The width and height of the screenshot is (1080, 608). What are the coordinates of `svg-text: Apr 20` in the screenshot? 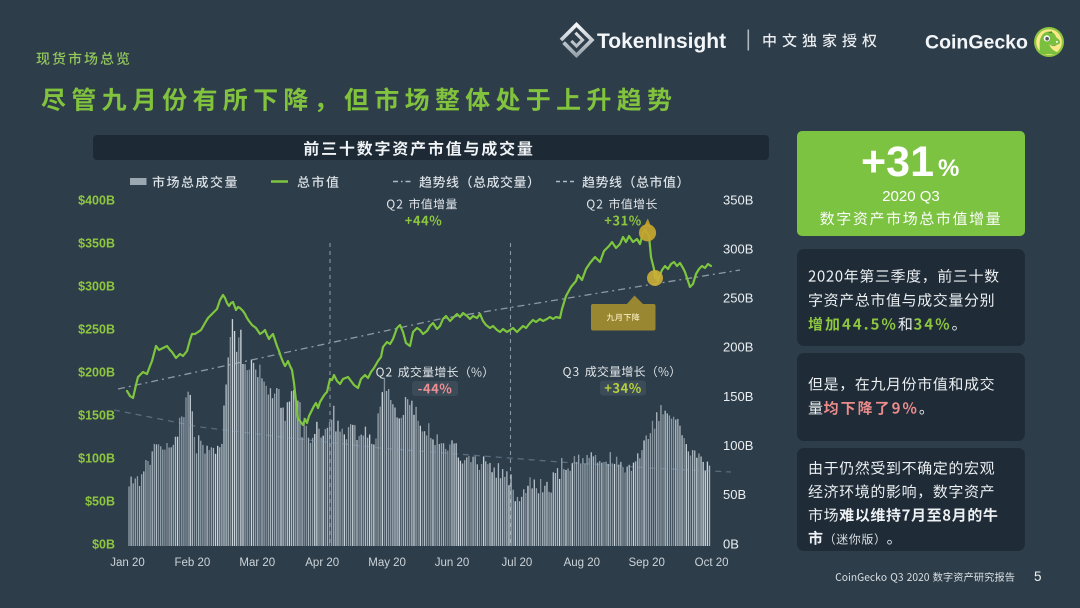 It's located at (322, 563).